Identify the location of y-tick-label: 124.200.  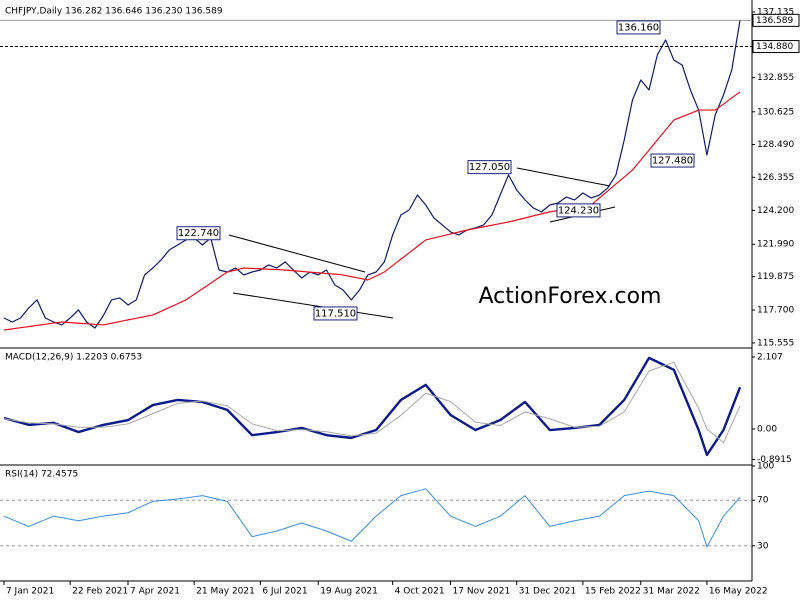
(775, 211).